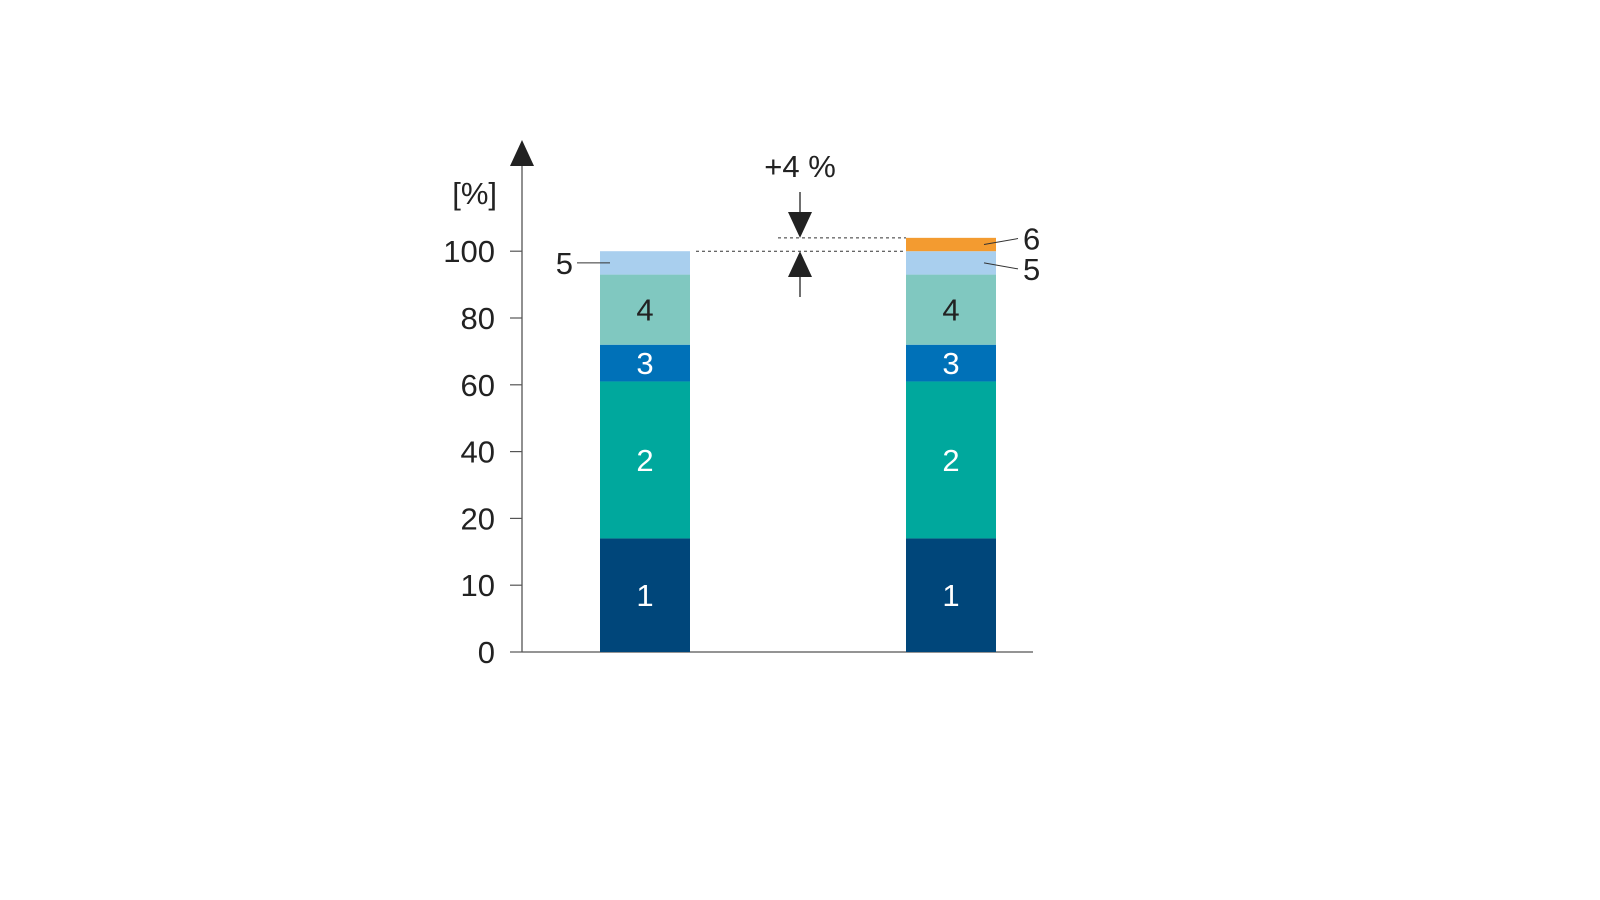 The width and height of the screenshot is (1600, 900). I want to click on difference-annotation: +4 %, so click(800, 166).